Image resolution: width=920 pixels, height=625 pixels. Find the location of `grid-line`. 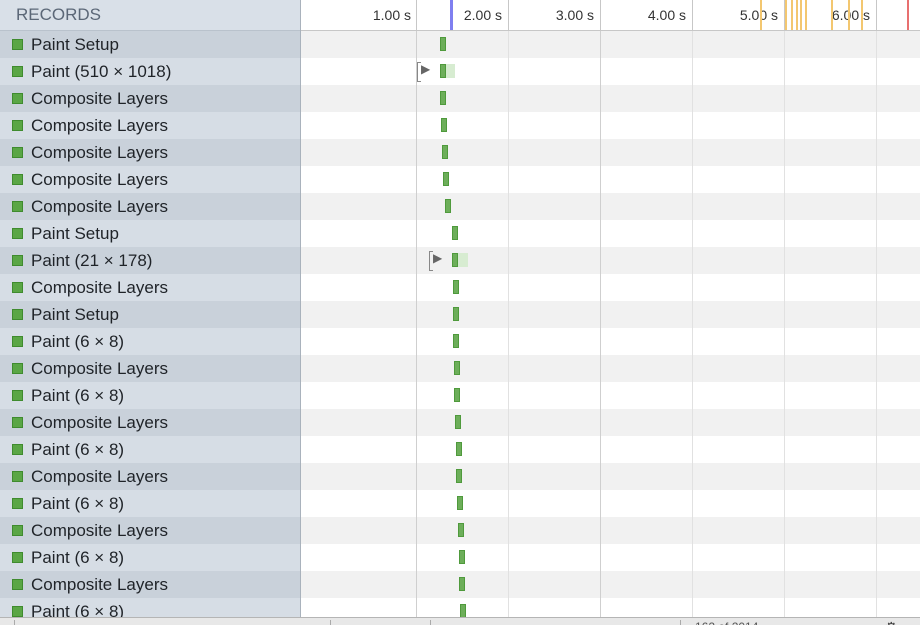

grid-line is located at coordinates (784, 324).